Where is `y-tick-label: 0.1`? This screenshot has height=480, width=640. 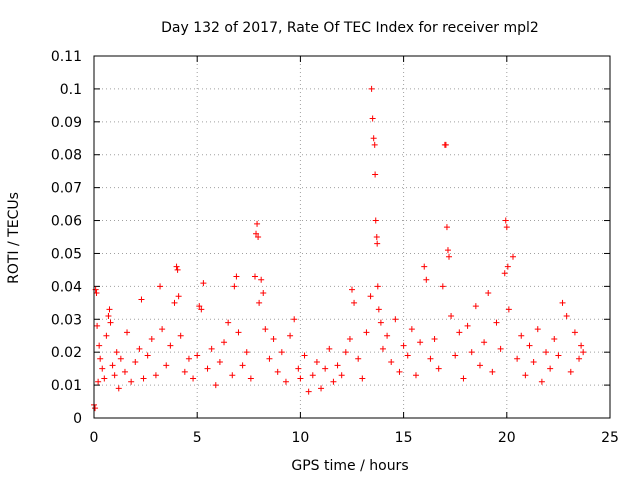
y-tick-label: 0.1 is located at coordinates (71, 90).